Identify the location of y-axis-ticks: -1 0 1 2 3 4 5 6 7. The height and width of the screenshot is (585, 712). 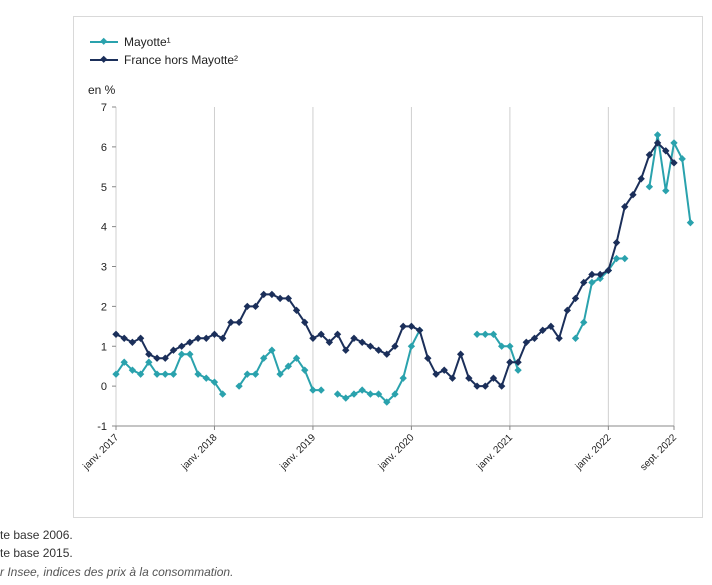
(106, 267).